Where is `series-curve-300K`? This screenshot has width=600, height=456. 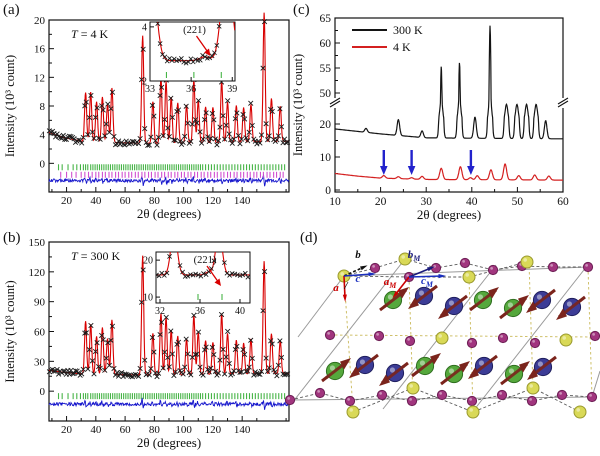 series-curve-300K is located at coordinates (448, 82).